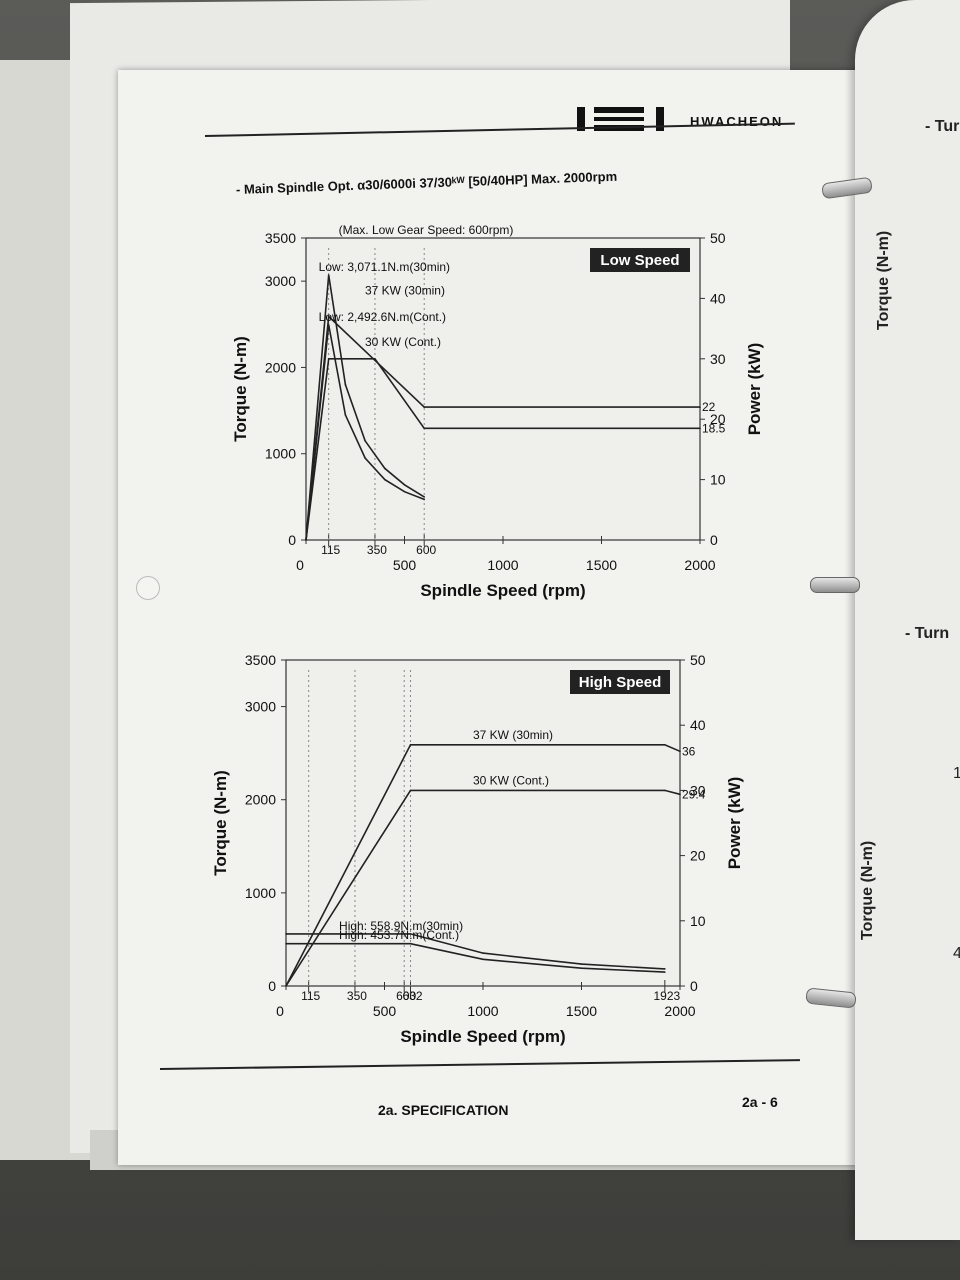 This screenshot has height=1280, width=960. What do you see at coordinates (384, 267) in the screenshot?
I see `annotation-label: Low: 3,071.1N.m(30min)` at bounding box center [384, 267].